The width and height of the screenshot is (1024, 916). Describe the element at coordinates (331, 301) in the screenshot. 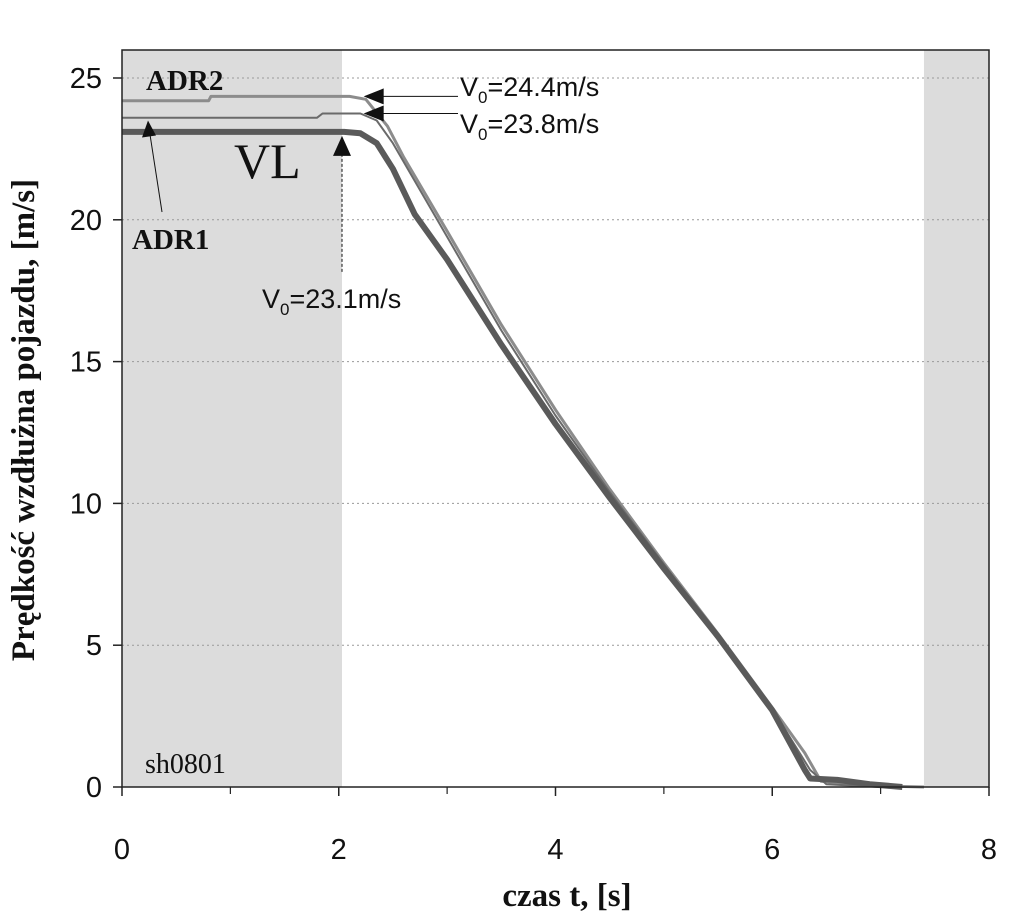

I see `annotation-text-v0-vl: V0=23.1m/s` at that location.